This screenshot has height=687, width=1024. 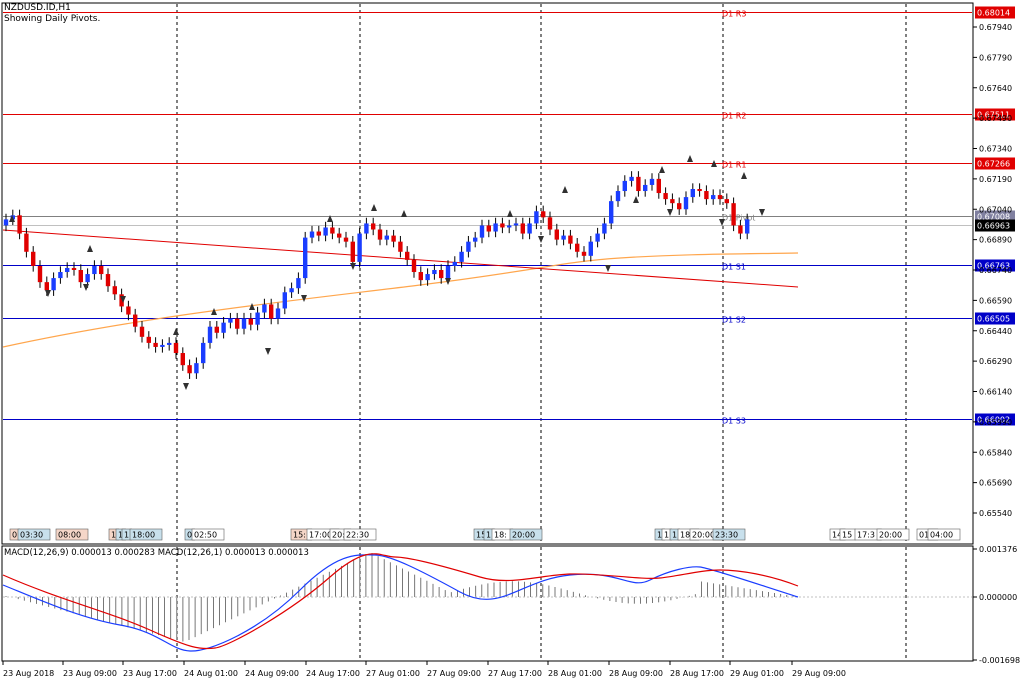 I want to click on time-axis-label: 27 Aug 01:00, so click(x=393, y=673).